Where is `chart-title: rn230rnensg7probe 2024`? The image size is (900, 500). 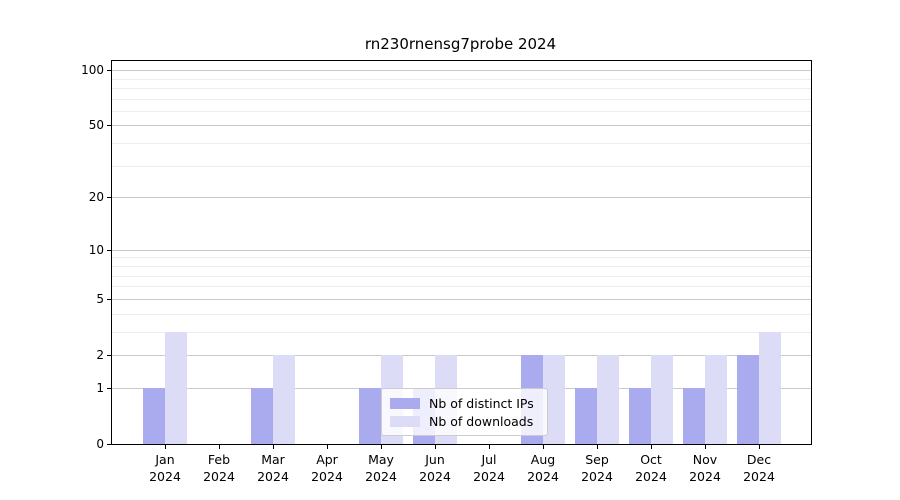
chart-title: rn230rnensg7probe 2024 is located at coordinates (460, 44).